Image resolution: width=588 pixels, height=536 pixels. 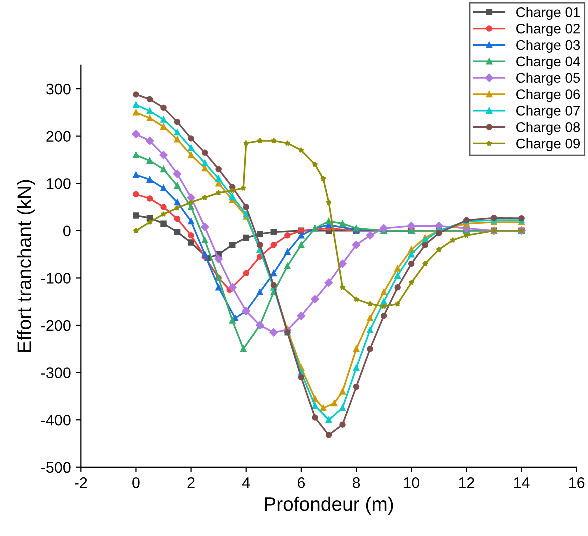 I want to click on x-tick-label: 10, so click(x=412, y=483).